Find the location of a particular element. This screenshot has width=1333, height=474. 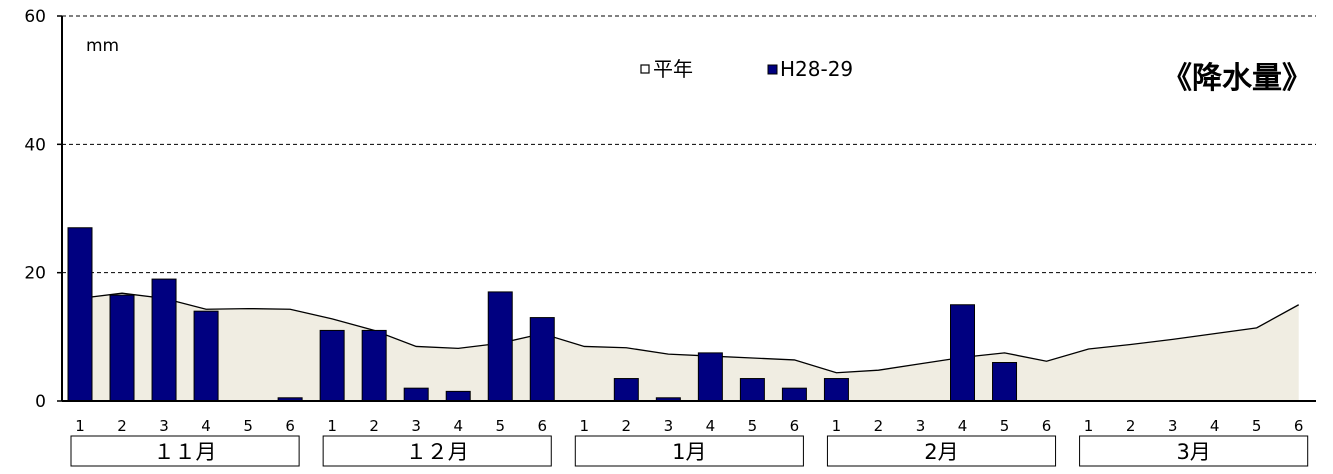

x-tick-label-14: 2 is located at coordinates (627, 426).